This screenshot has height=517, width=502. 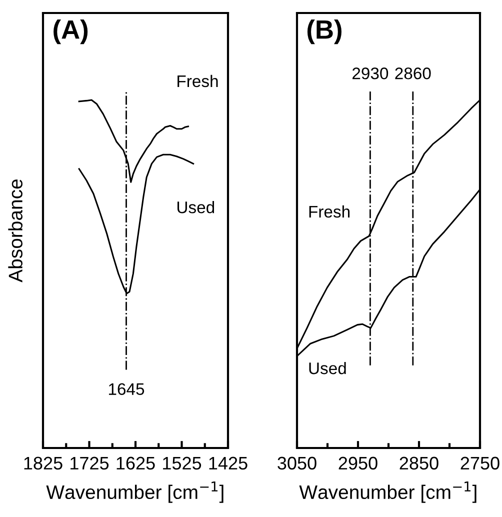 I want to click on x-tick-label: 3050, so click(x=297, y=463).